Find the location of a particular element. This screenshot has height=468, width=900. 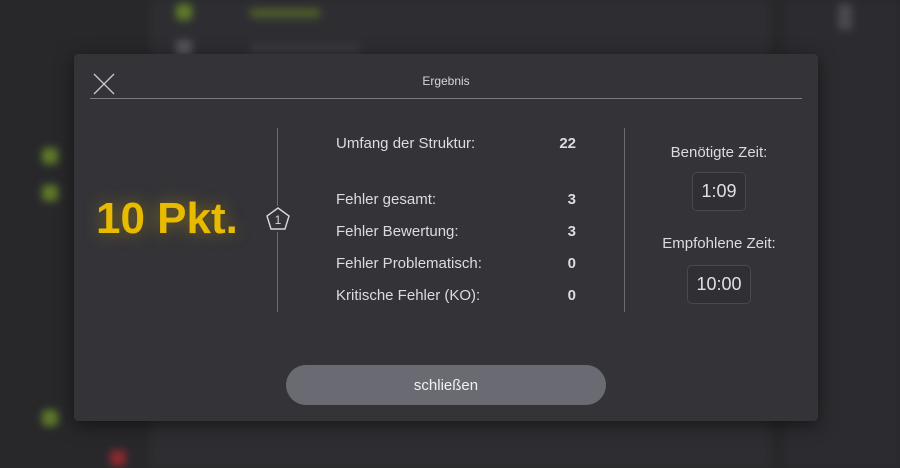

level-badge: 1 is located at coordinates (278, 219).